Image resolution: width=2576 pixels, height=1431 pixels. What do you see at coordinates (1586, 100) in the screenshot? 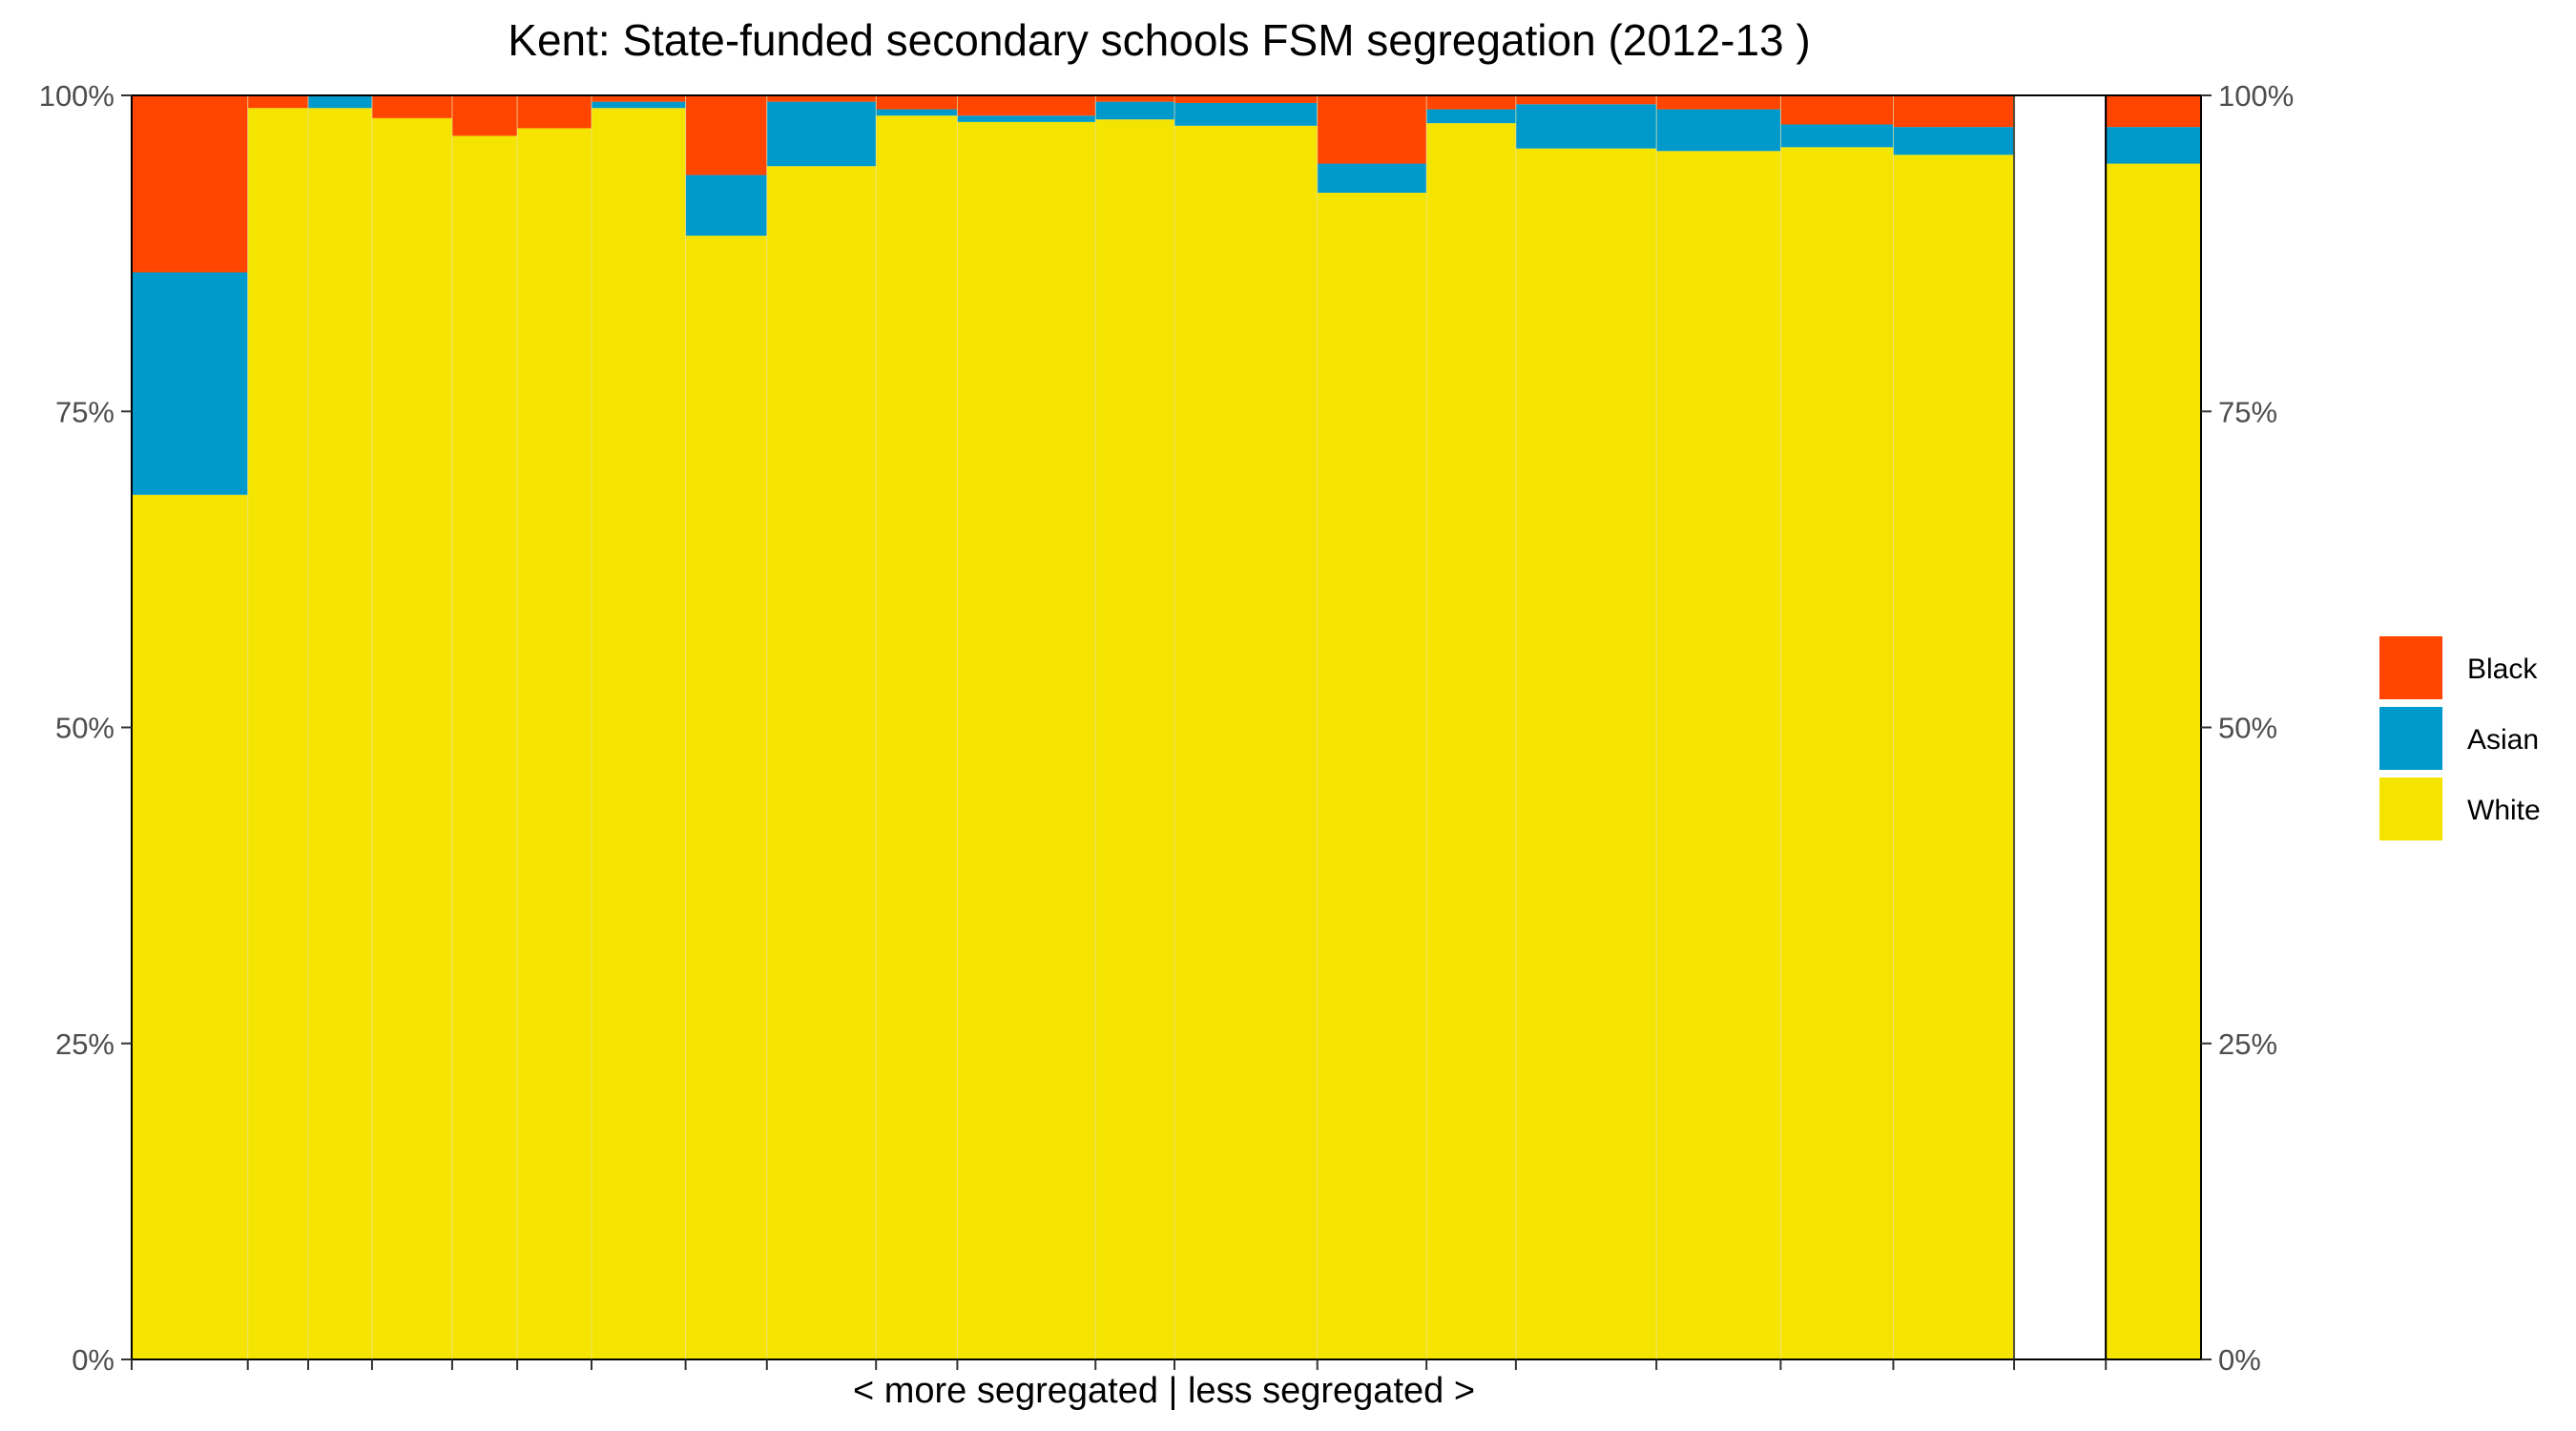
I see `bar-16-black-segment` at bounding box center [1586, 100].